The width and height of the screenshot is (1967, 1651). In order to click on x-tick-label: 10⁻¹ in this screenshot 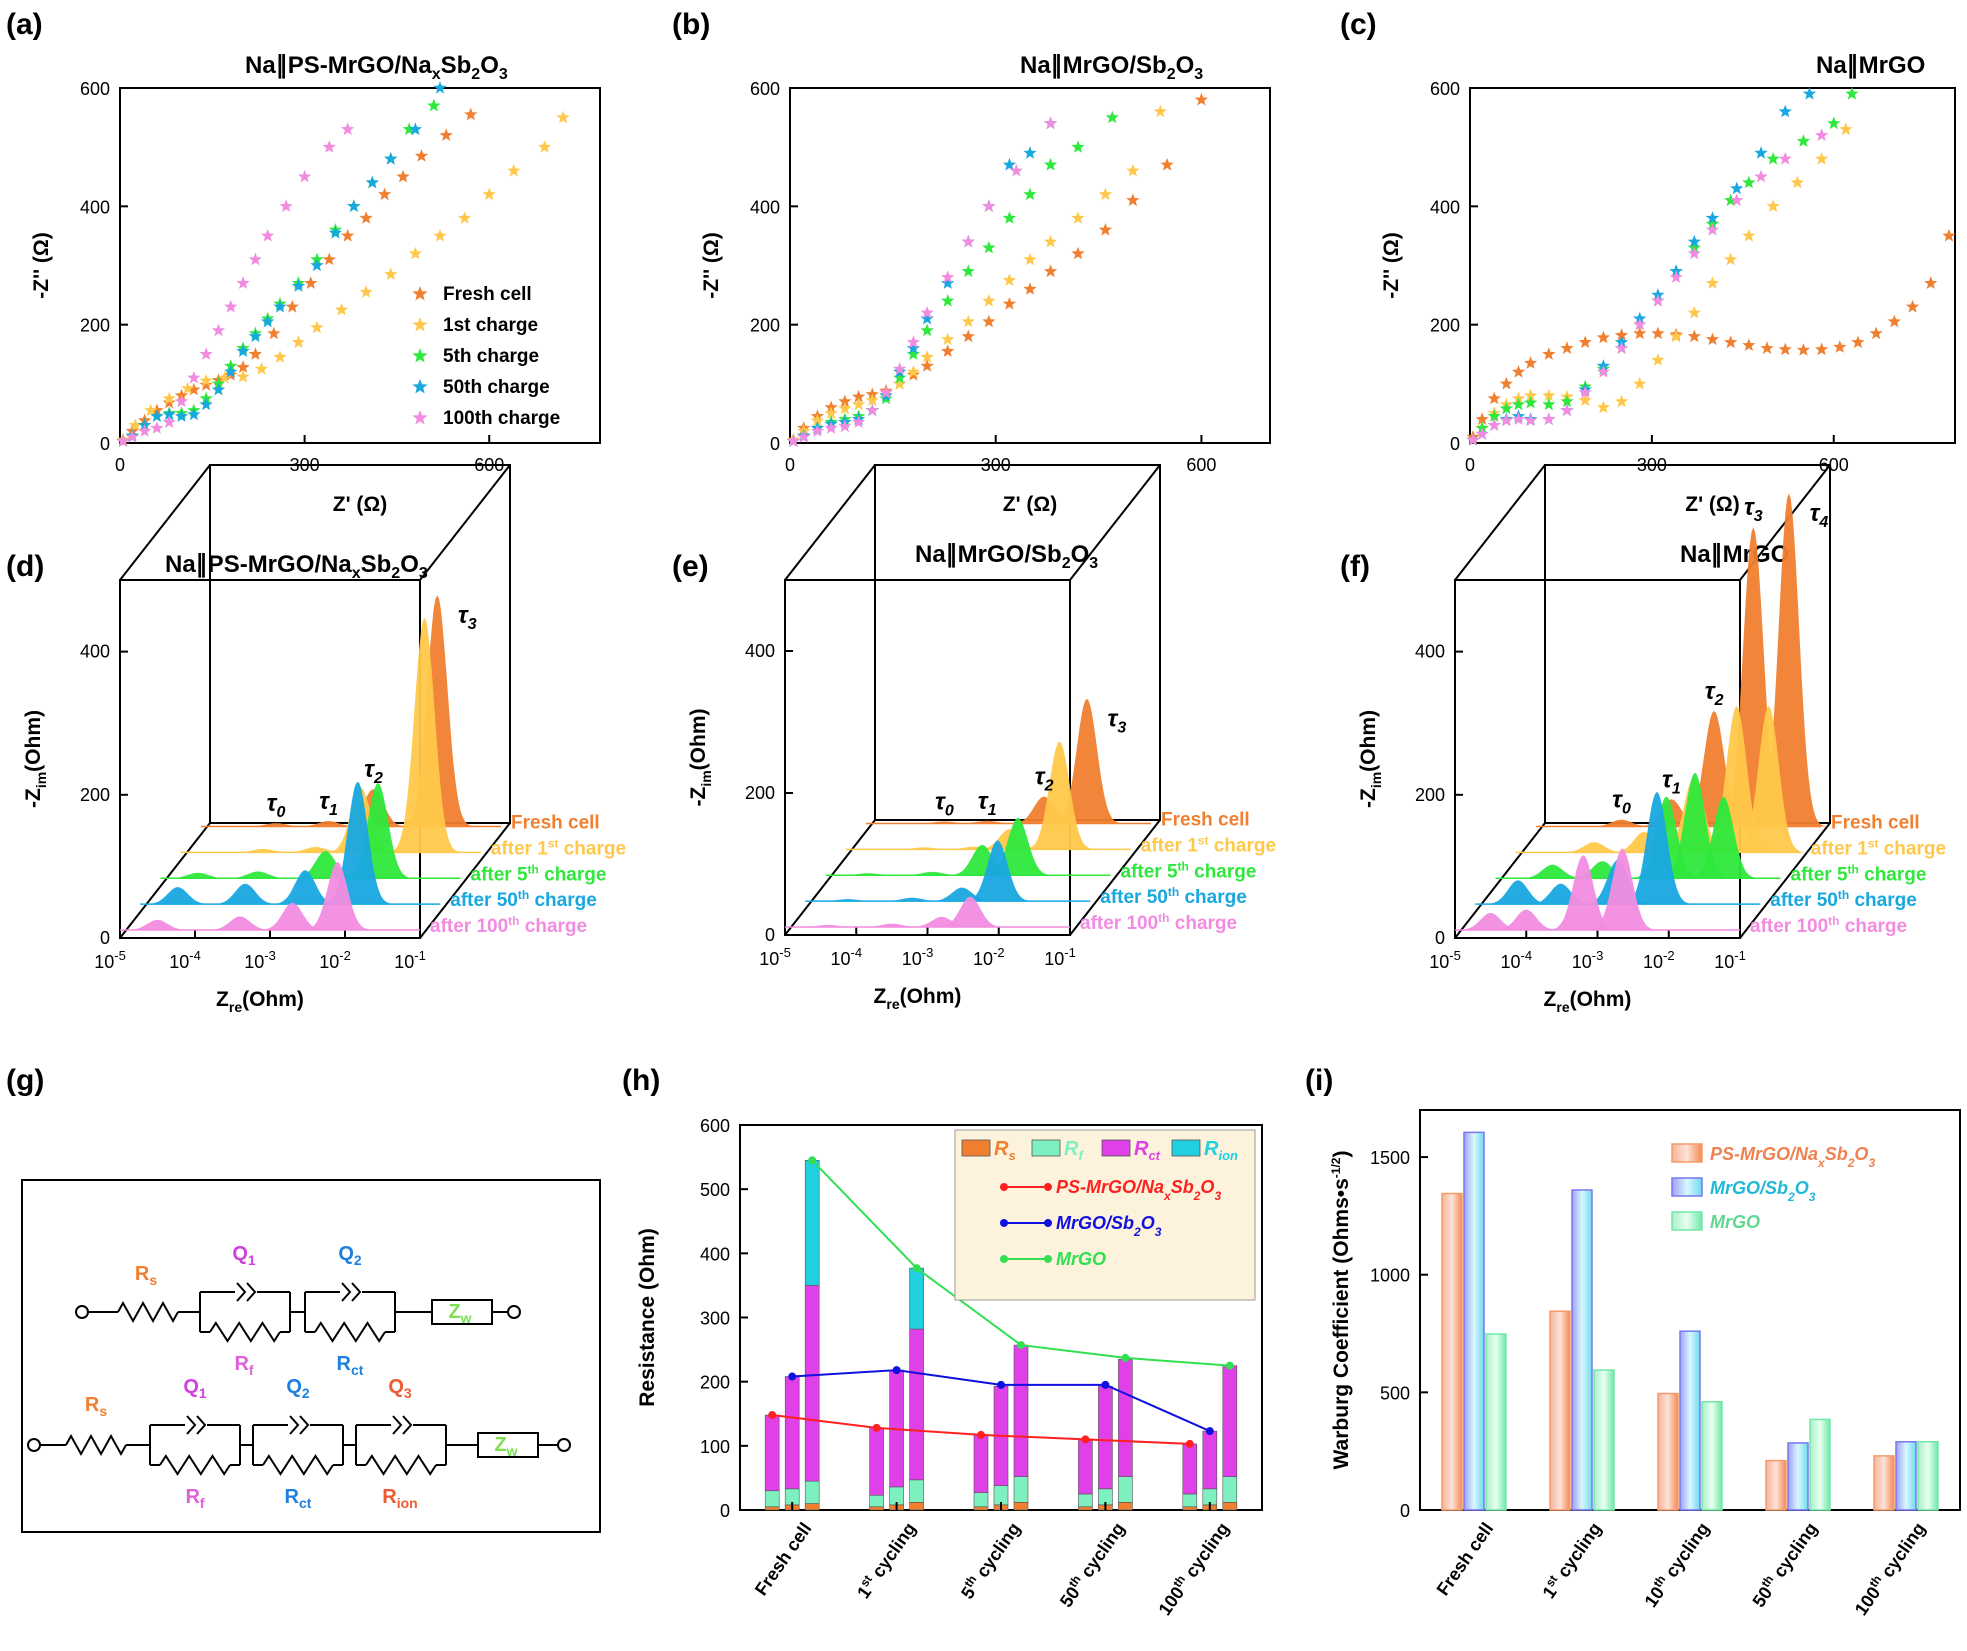, I will do `click(410, 960)`.